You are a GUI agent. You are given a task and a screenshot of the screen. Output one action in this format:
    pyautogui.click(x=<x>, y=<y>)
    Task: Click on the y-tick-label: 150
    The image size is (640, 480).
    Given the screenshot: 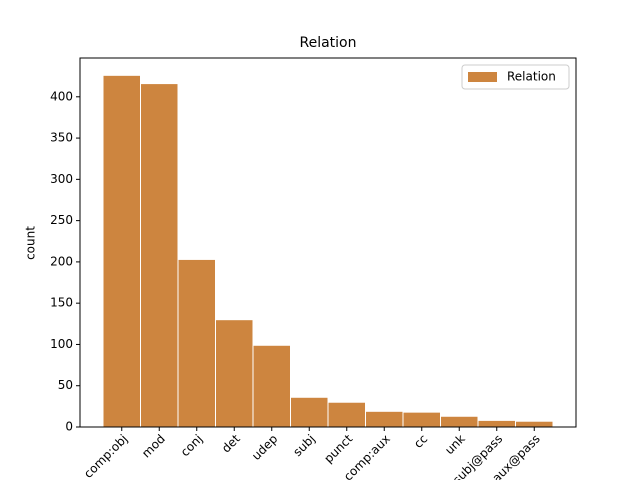 What is the action you would take?
    pyautogui.click(x=61, y=303)
    